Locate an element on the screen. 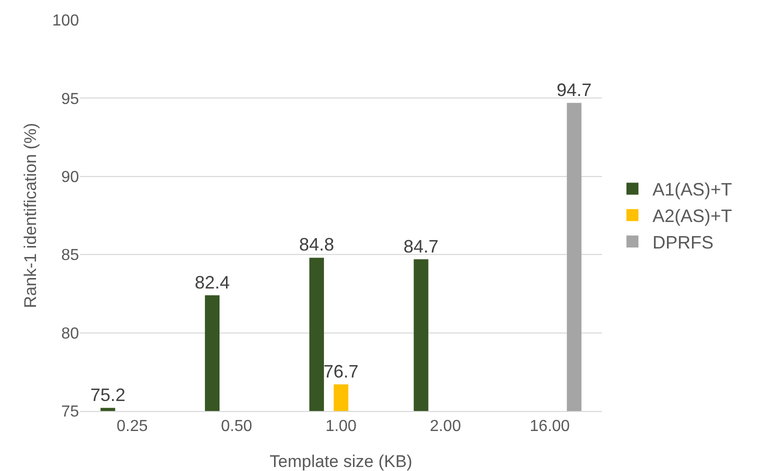 The width and height of the screenshot is (772, 471). x-axis-title: Template size (KB) is located at coordinates (341, 461).